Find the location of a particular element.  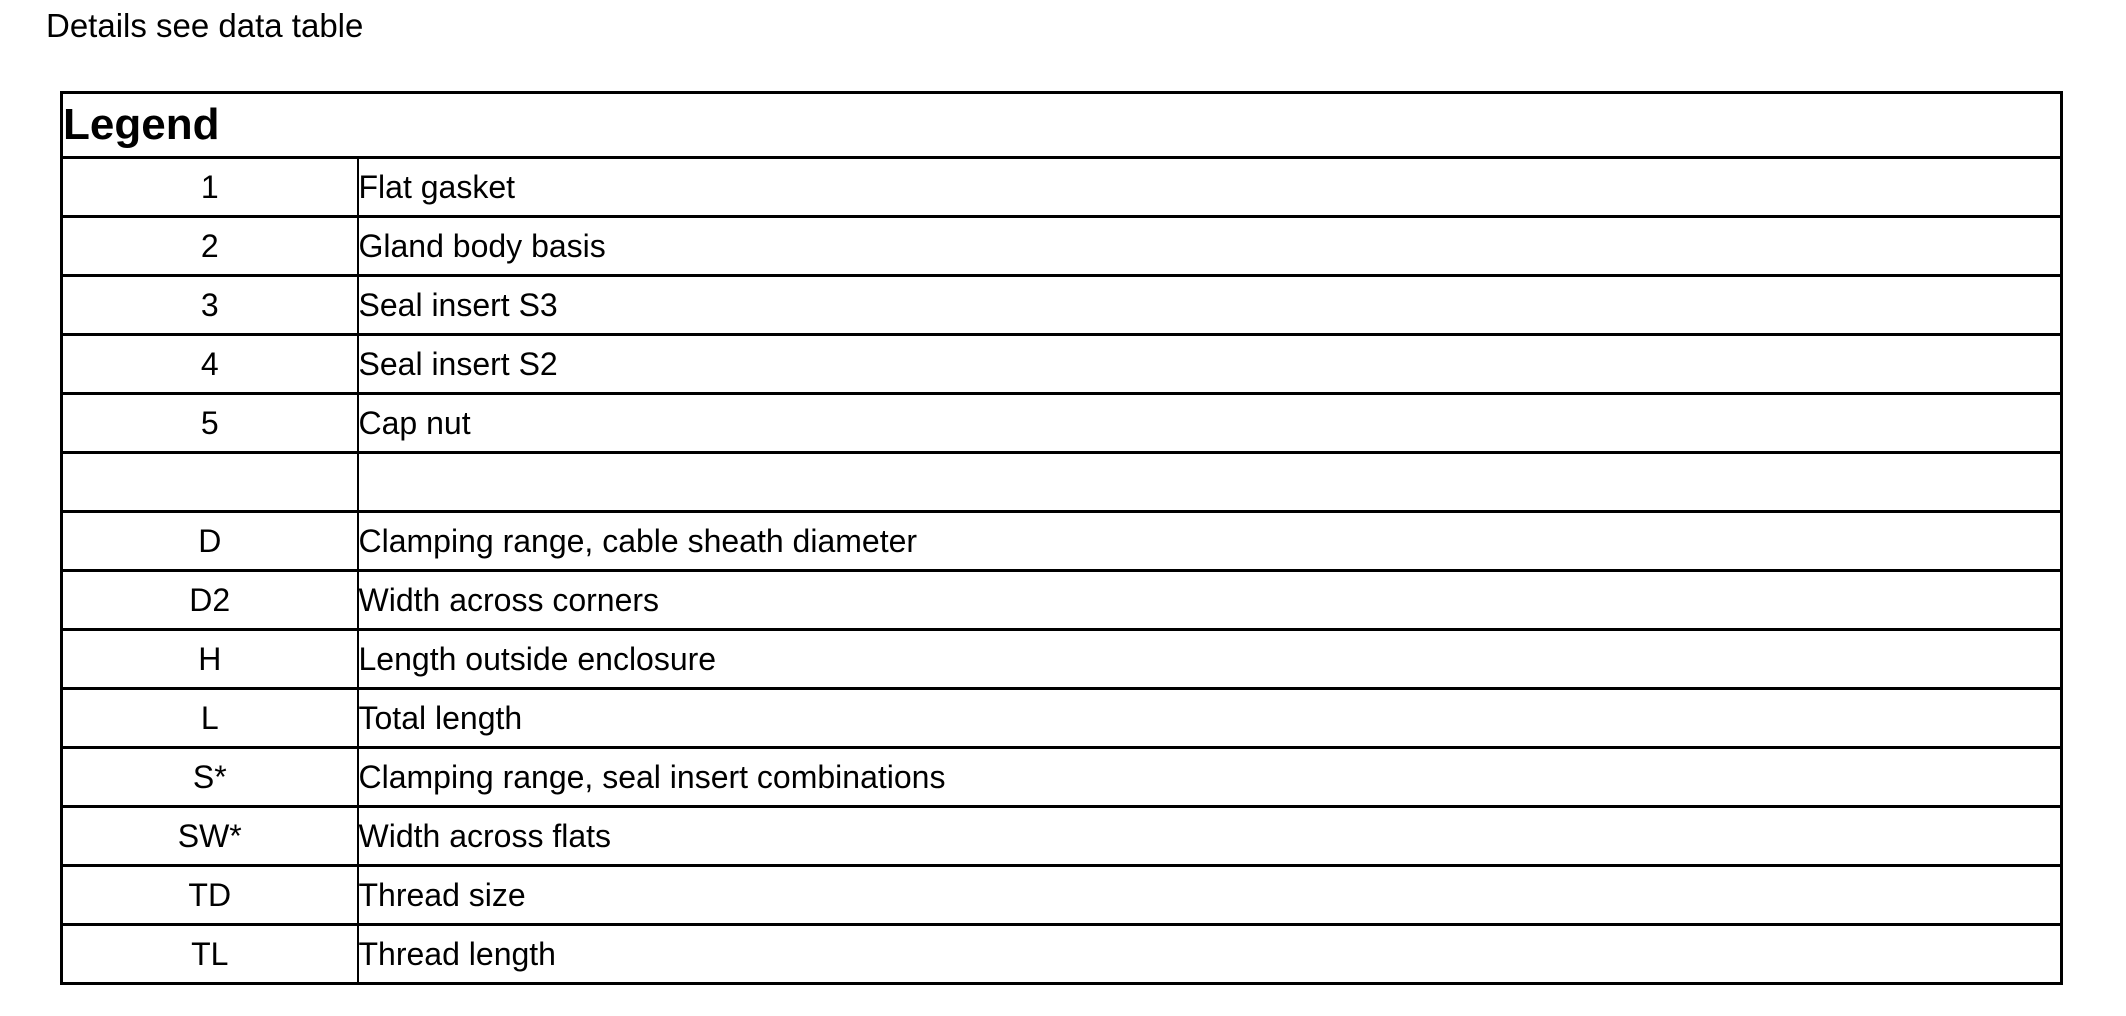

table-row: TL Thread length is located at coordinates (1061, 954).